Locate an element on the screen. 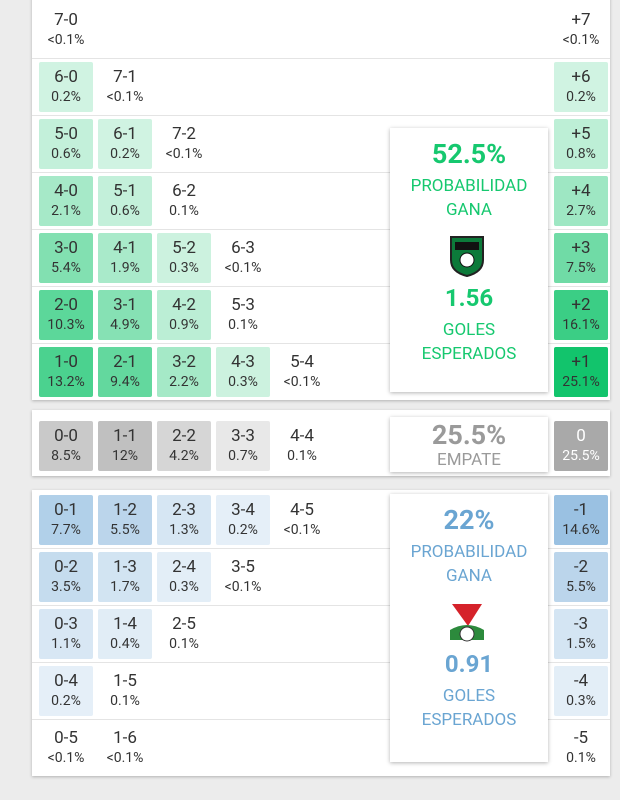 The width and height of the screenshot is (620, 800). score-cell: 3-3 0.7% is located at coordinates (243, 446).